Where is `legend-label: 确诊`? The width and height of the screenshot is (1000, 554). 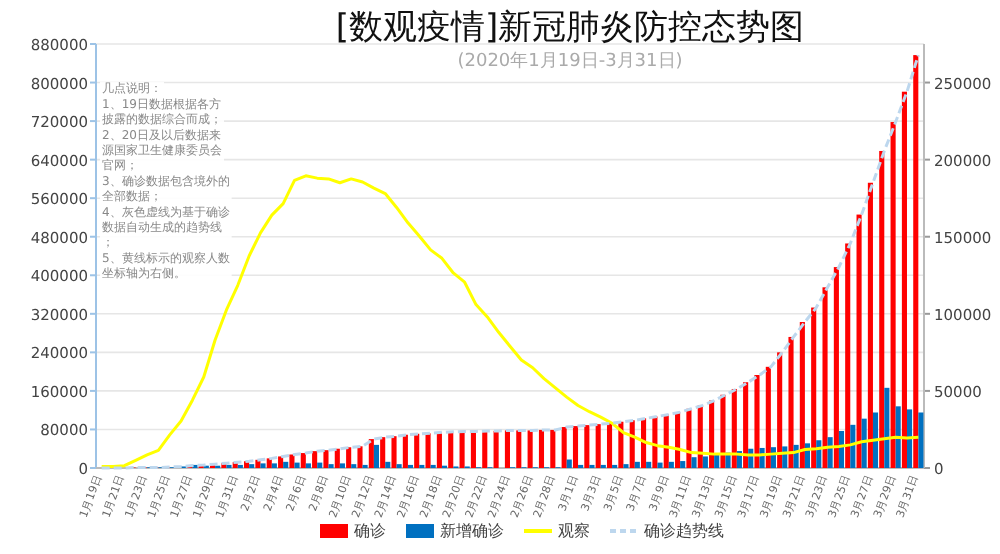
legend-label: 确诊 is located at coordinates (369, 531).